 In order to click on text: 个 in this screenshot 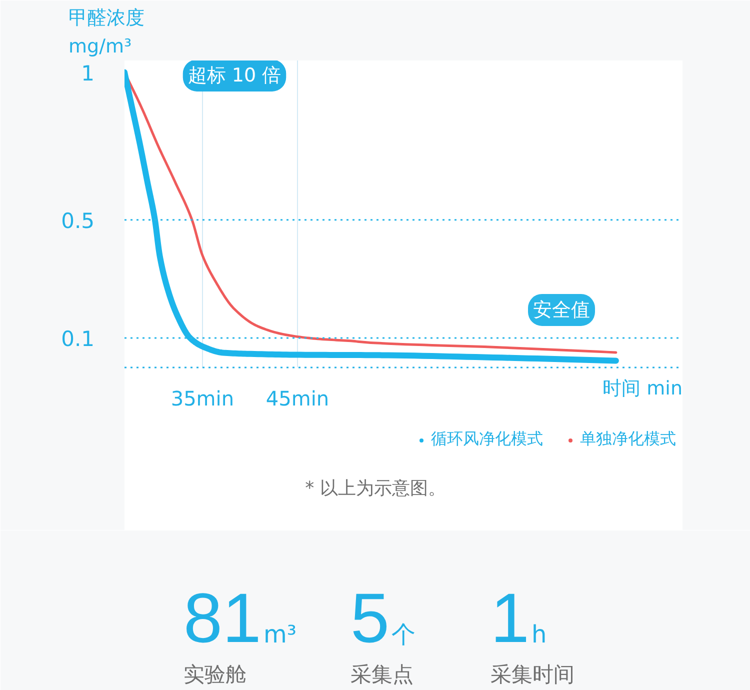, I will do `click(404, 634)`.